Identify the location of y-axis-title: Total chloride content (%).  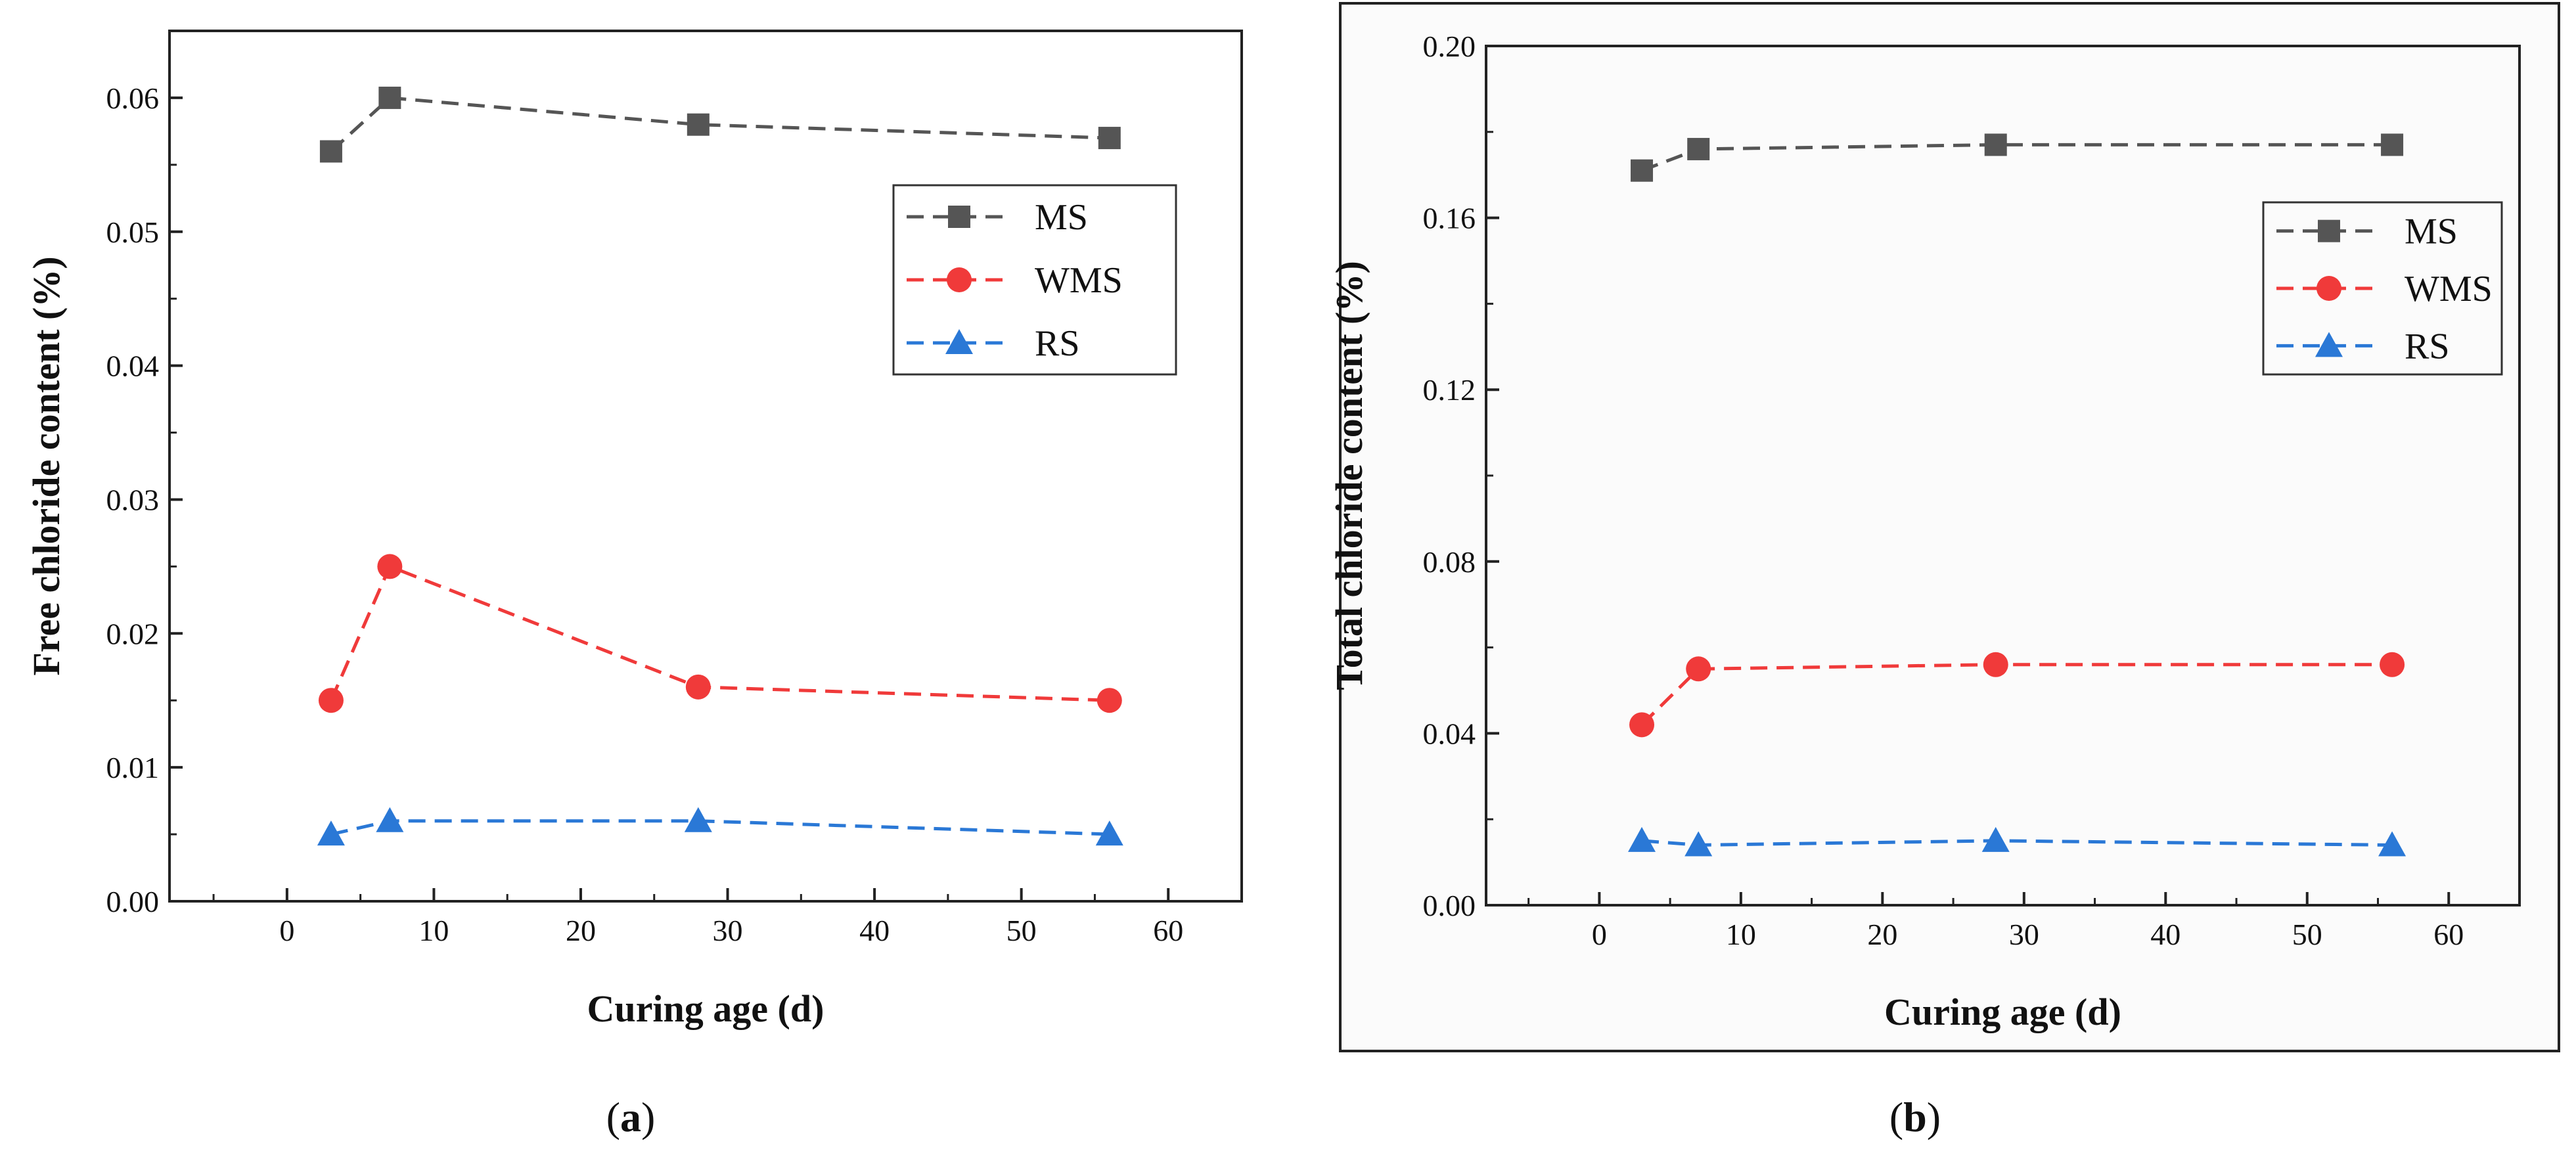
(1349, 475).